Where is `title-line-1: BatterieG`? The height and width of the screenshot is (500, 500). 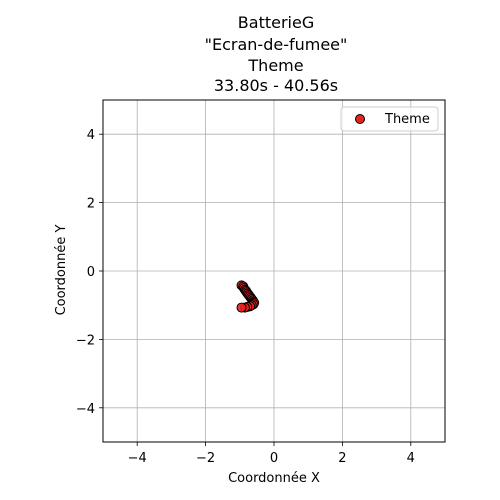
title-line-1: BatterieG is located at coordinates (276, 22).